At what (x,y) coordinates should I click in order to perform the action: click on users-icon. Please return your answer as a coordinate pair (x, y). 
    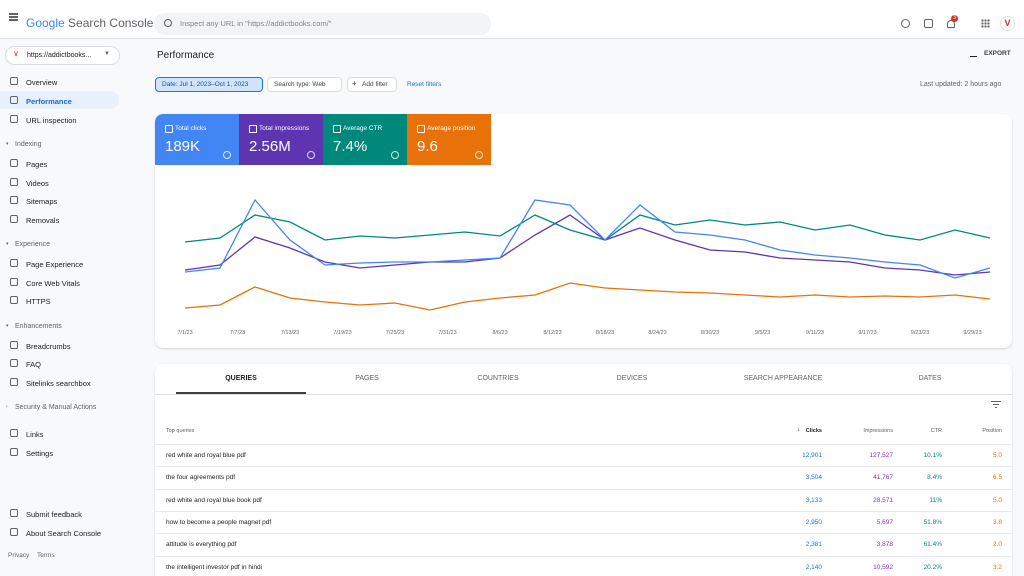
    Looking at the image, I should click on (928, 23).